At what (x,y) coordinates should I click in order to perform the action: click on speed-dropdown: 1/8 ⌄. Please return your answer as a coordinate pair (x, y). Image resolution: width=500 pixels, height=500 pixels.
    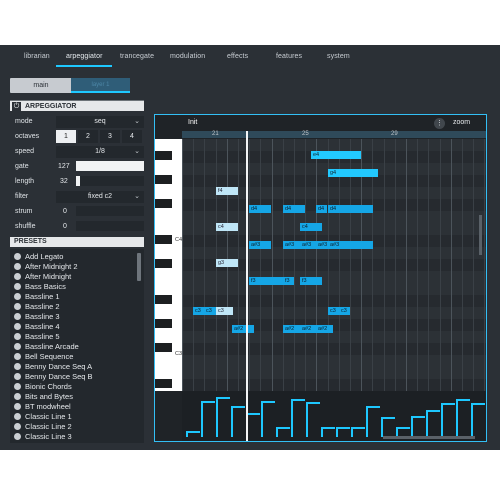
    Looking at the image, I should click on (100, 152).